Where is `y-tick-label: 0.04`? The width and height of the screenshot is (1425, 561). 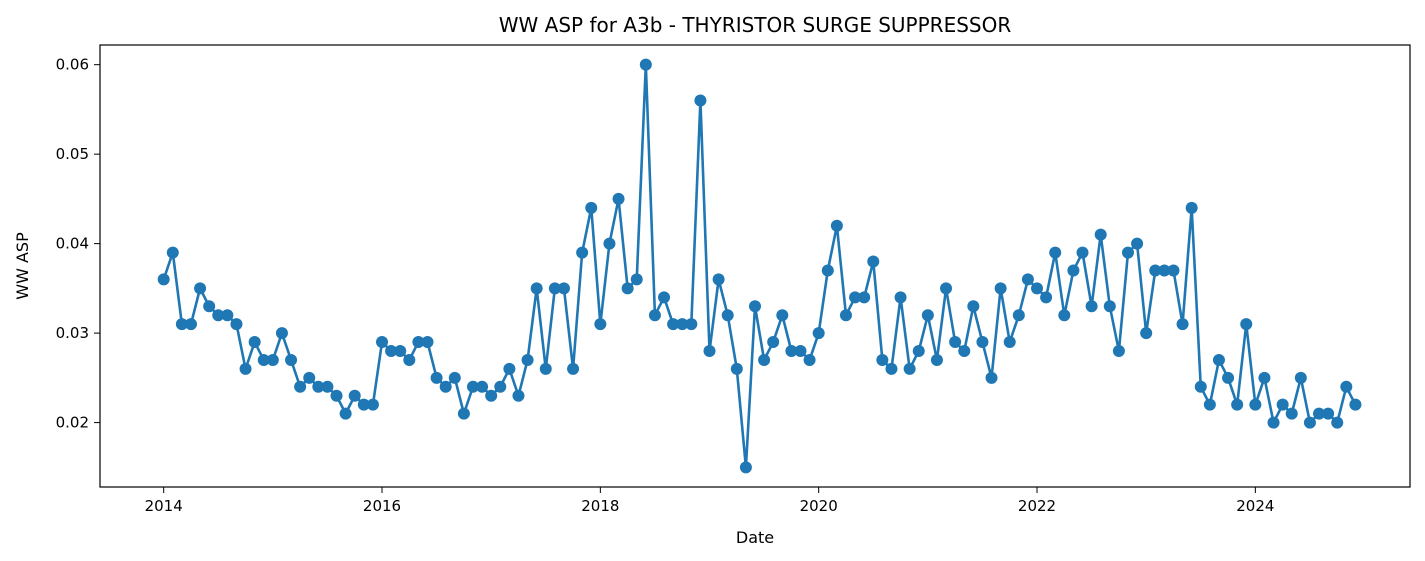
y-tick-label: 0.04 is located at coordinates (72, 244).